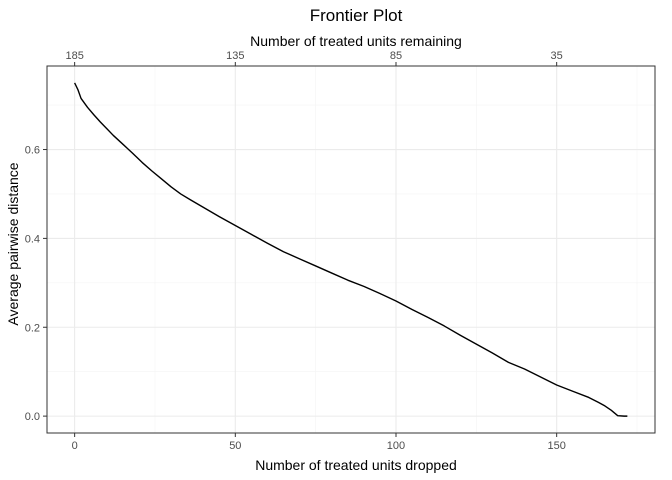  Describe the element at coordinates (235, 56) in the screenshot. I see `x2-tick-label: 135` at that location.